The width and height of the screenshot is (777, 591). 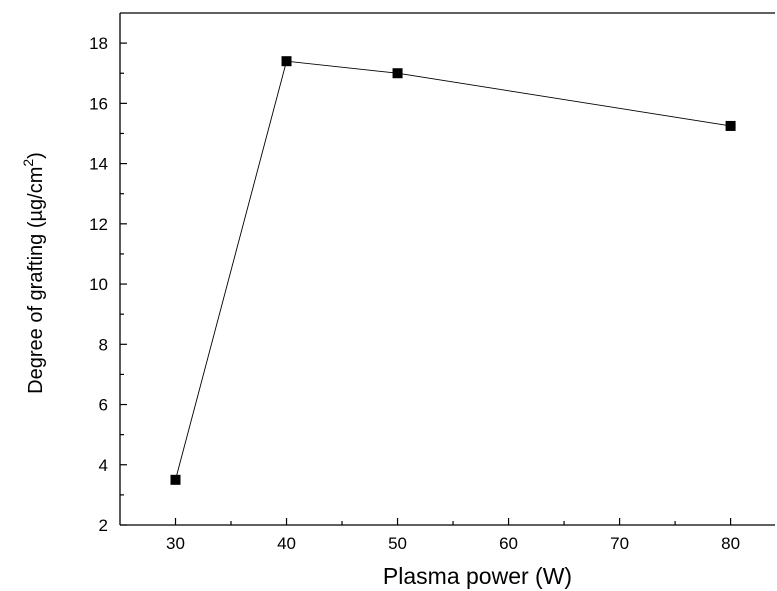 I want to click on x-tick-label: 80, so click(x=730, y=543).